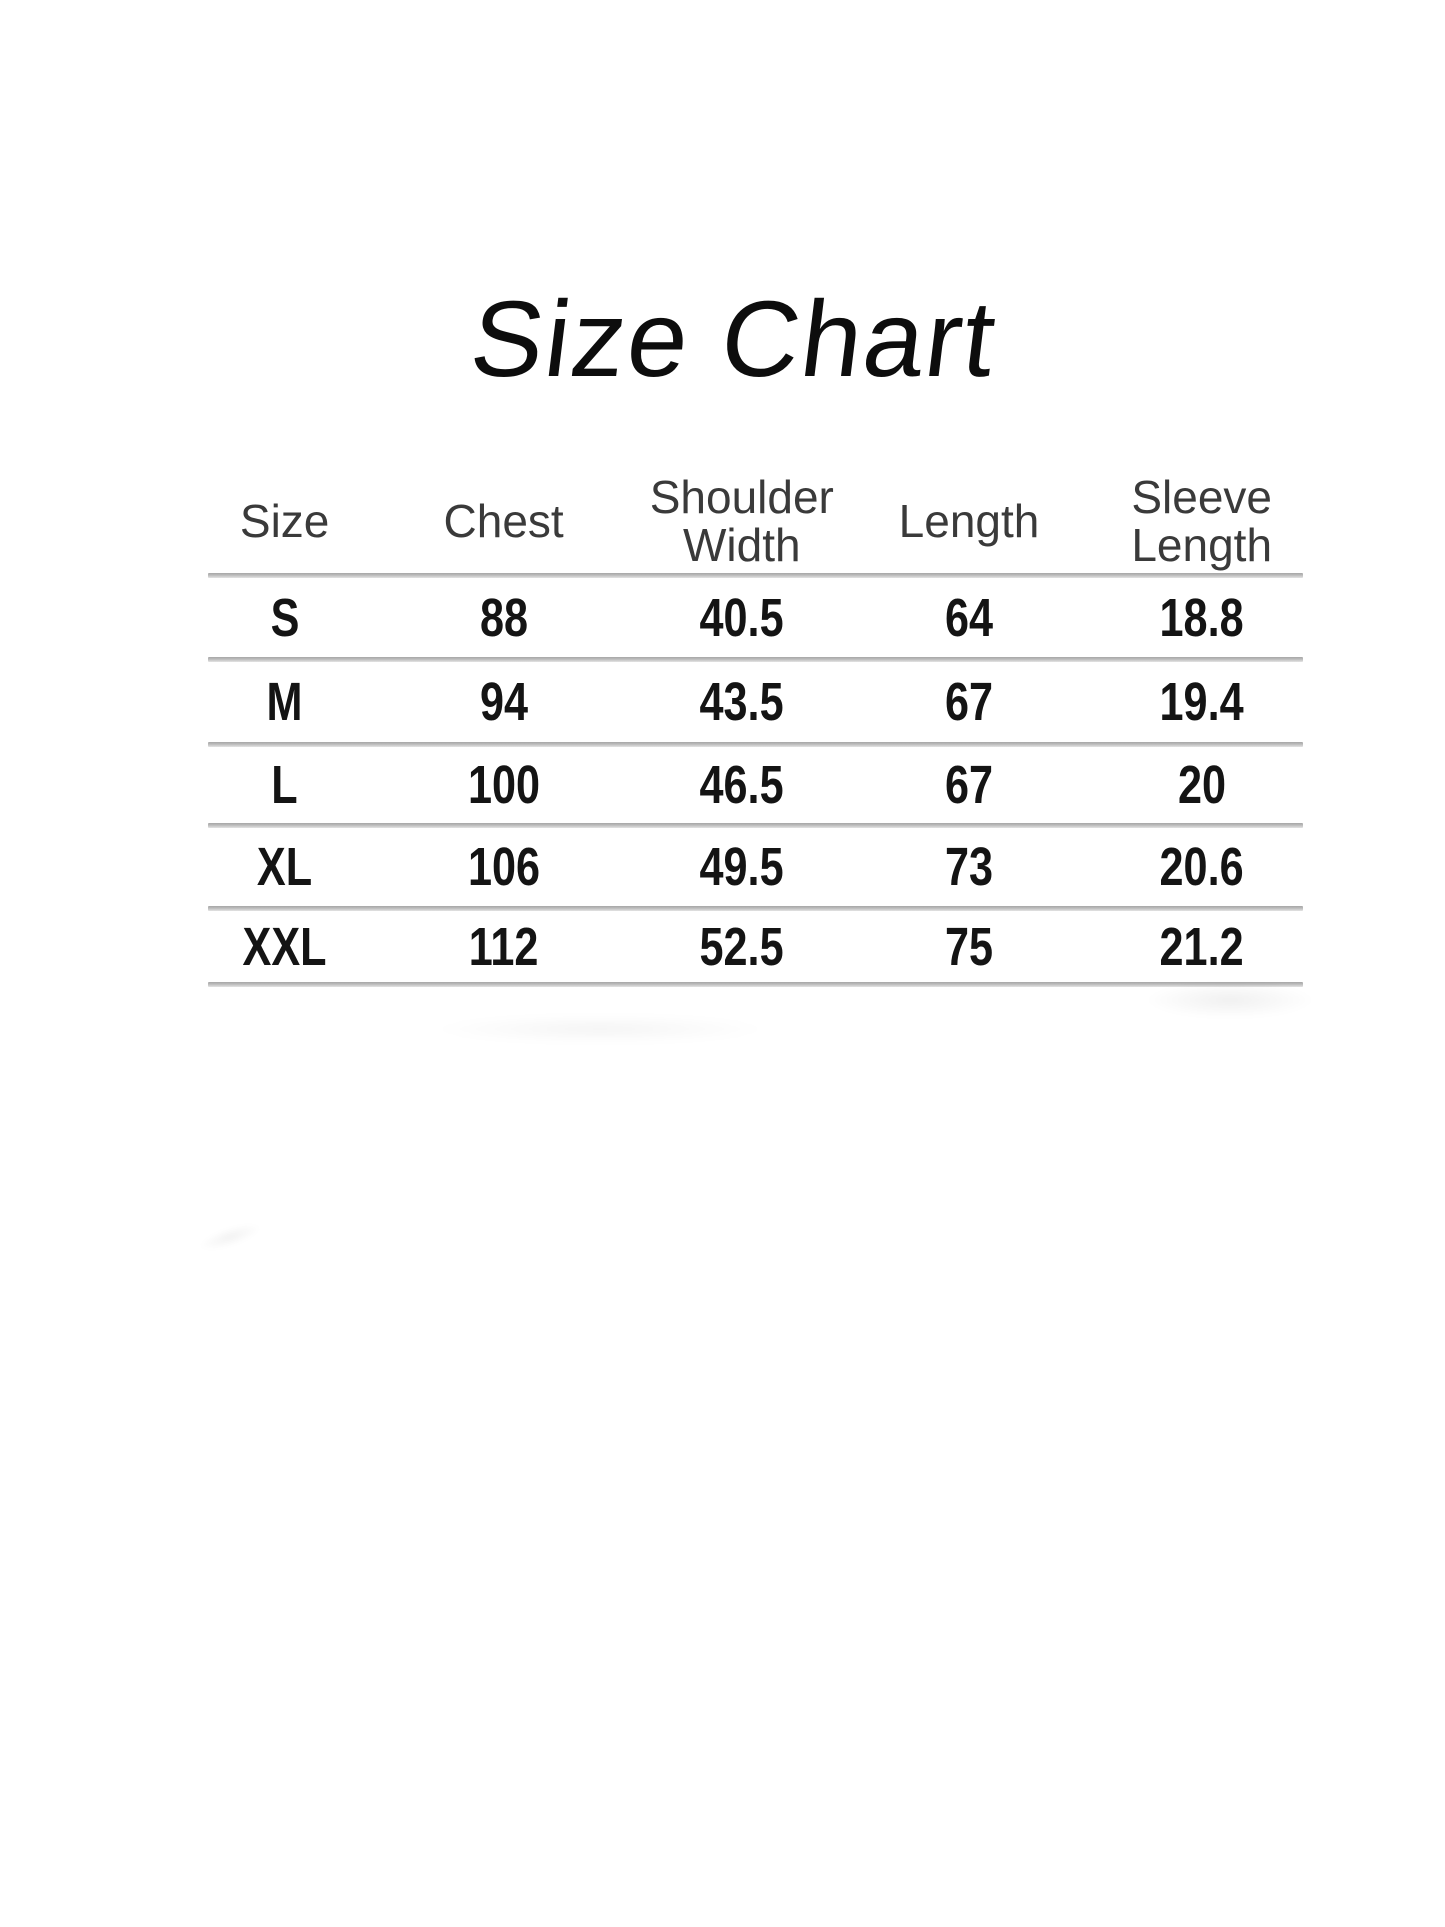  I want to click on cell-chest: 112, so click(503, 947).